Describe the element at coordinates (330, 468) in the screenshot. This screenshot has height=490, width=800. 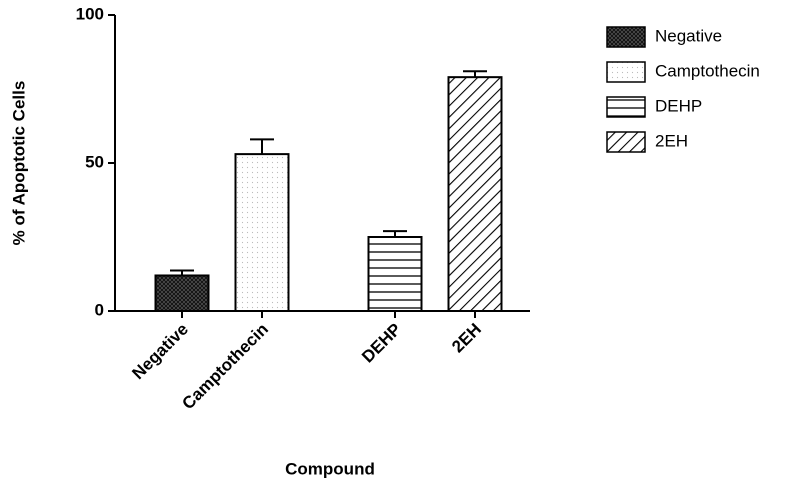
I see `x-axis-label: Compound` at that location.